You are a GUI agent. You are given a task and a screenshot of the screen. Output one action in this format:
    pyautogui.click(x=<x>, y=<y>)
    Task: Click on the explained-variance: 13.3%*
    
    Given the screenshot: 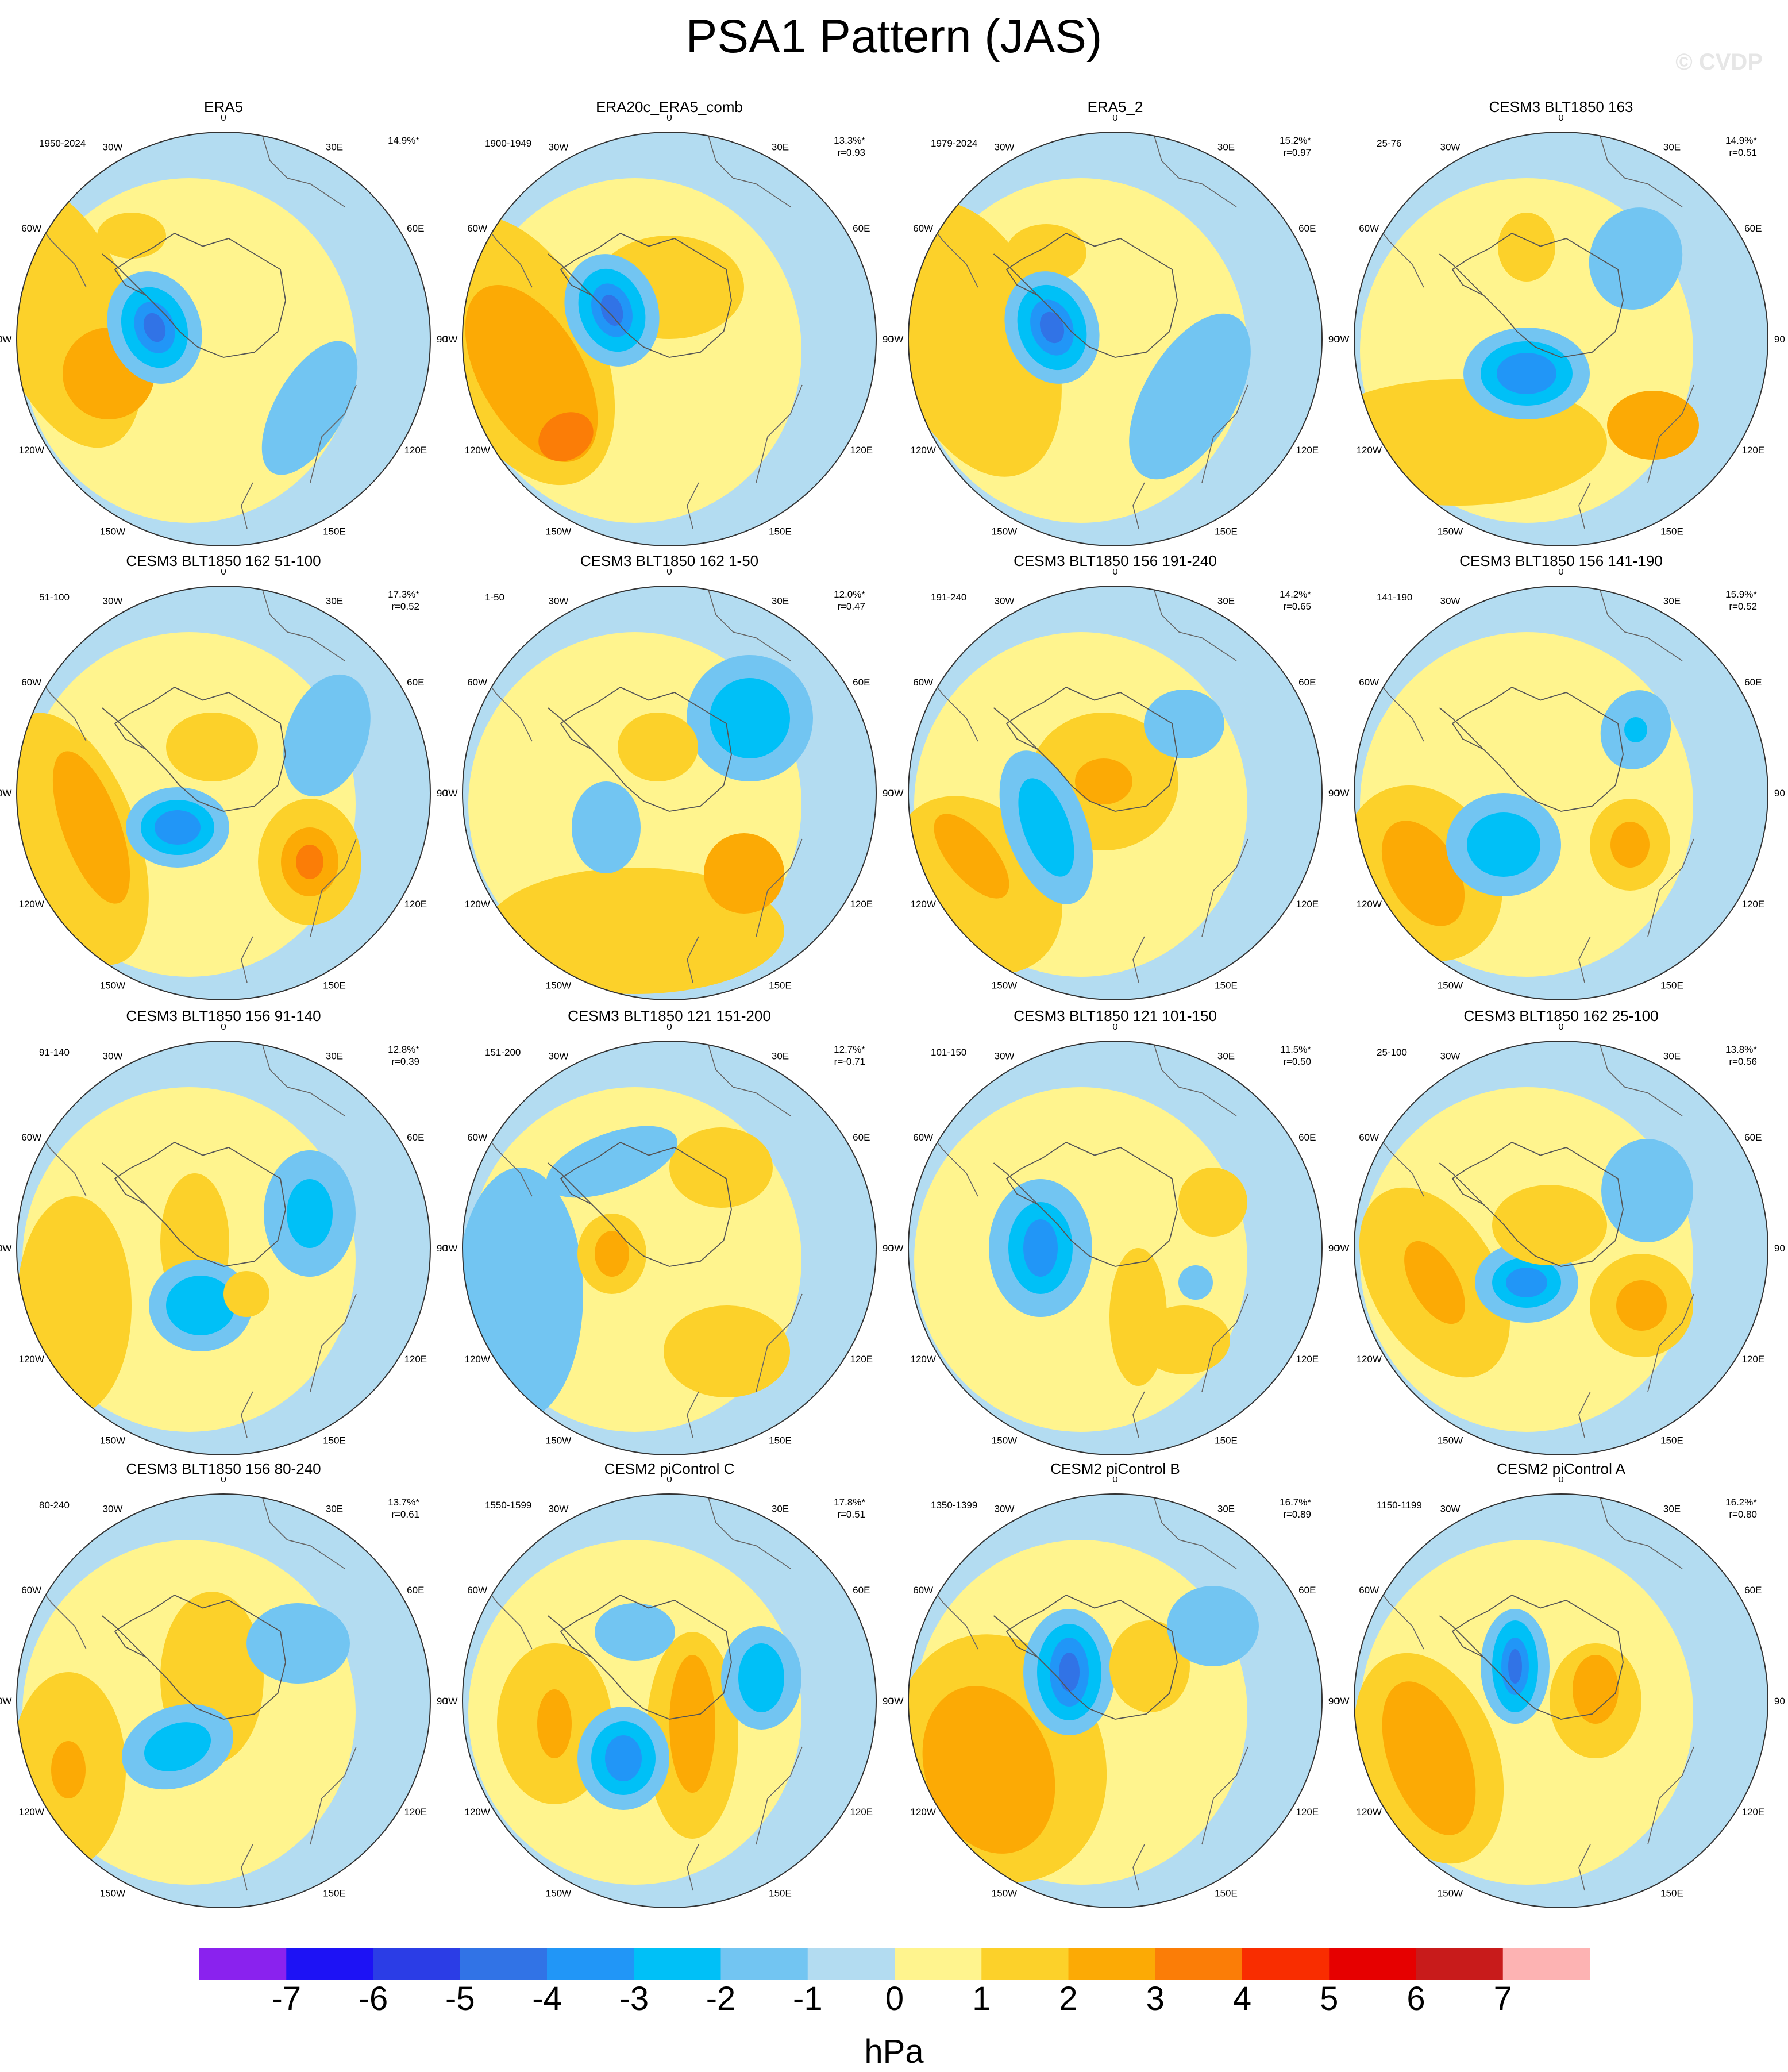 What is the action you would take?
    pyautogui.click(x=849, y=140)
    